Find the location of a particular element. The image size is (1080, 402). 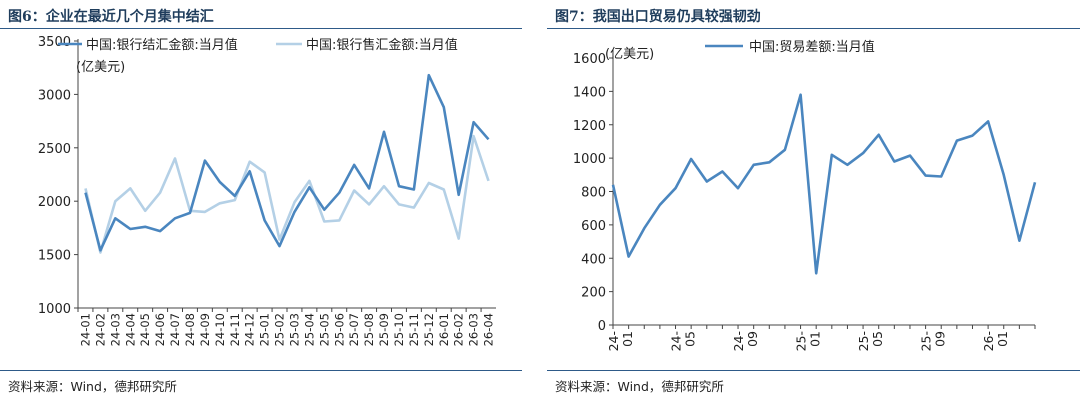

x-tick-label: 24-07 is located at coordinates (175, 329).